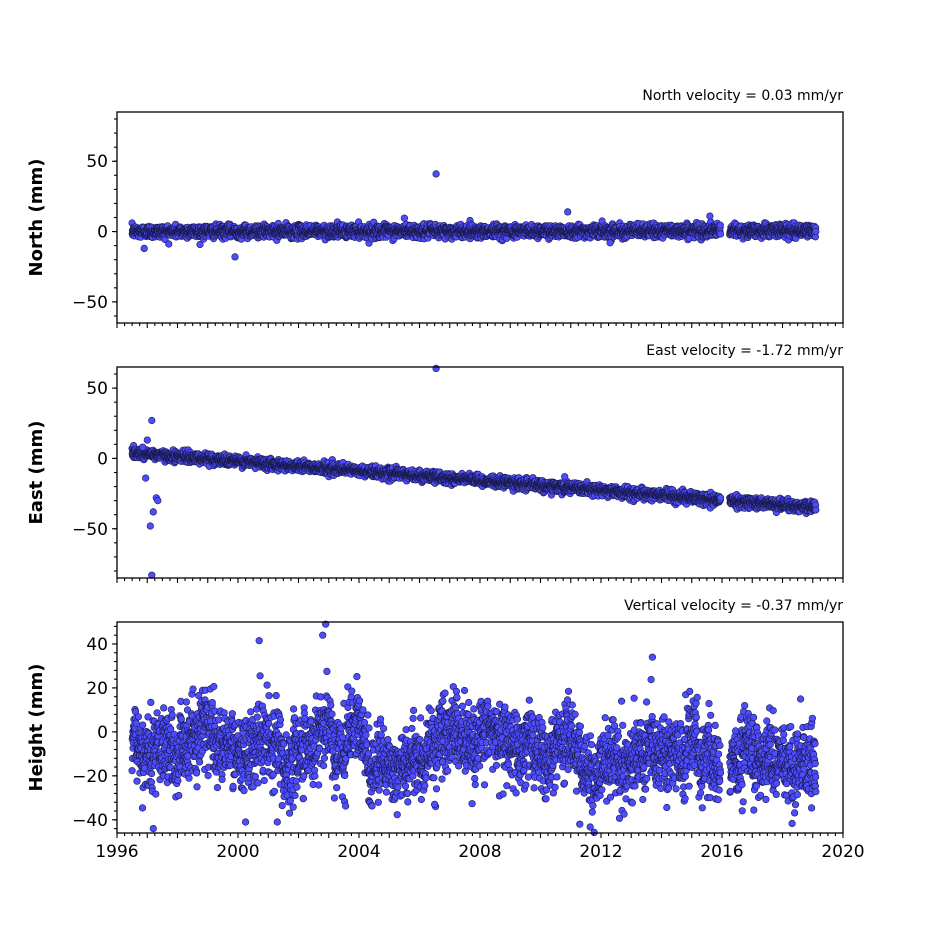 The width and height of the screenshot is (937, 937). What do you see at coordinates (90, 303) in the screenshot?
I see `y-tick-label: −50` at bounding box center [90, 303].